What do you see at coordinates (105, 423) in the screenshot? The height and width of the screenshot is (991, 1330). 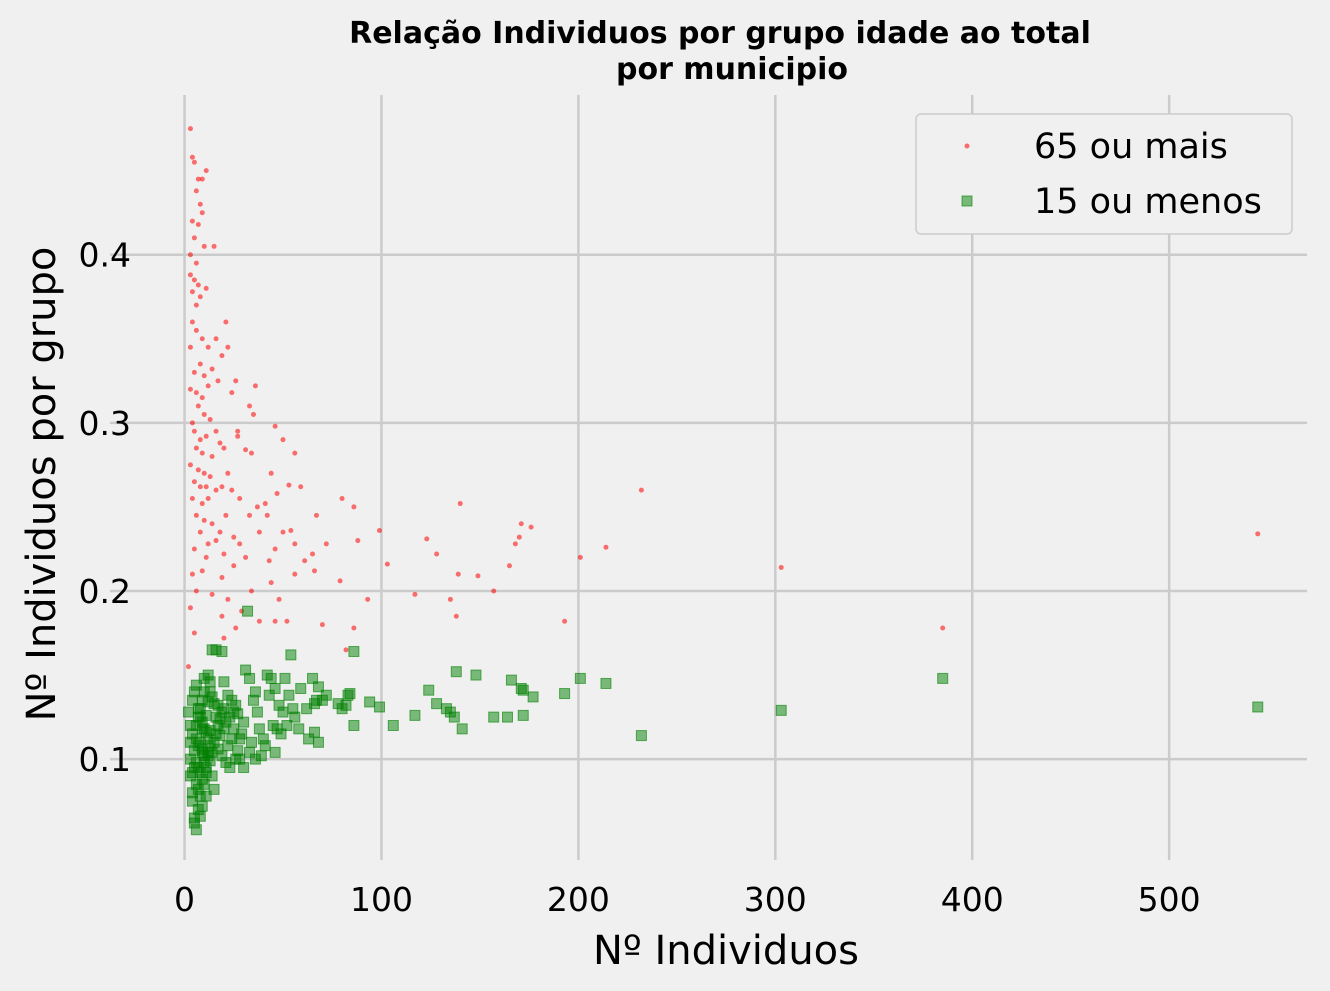 I see `y-tick-label: 0.3` at bounding box center [105, 423].